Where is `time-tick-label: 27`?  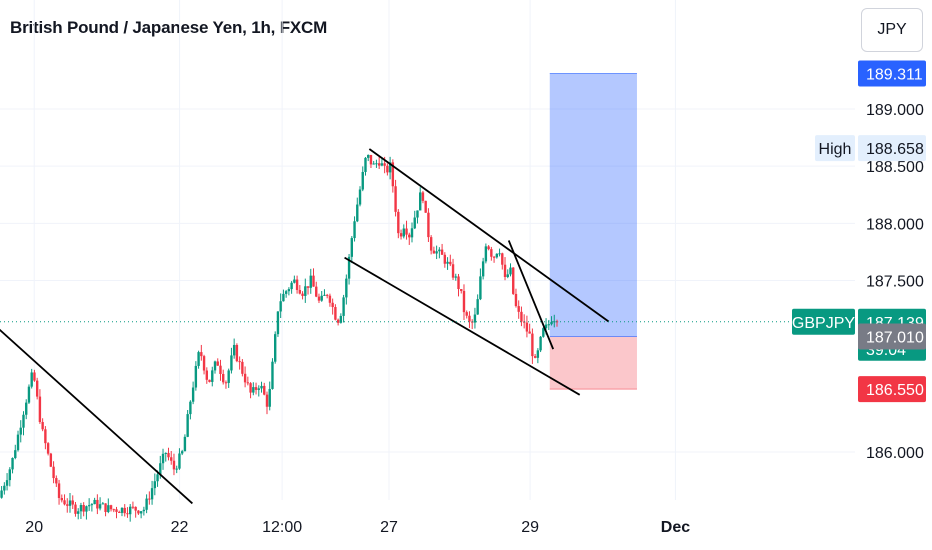 time-tick-label: 27 is located at coordinates (389, 527).